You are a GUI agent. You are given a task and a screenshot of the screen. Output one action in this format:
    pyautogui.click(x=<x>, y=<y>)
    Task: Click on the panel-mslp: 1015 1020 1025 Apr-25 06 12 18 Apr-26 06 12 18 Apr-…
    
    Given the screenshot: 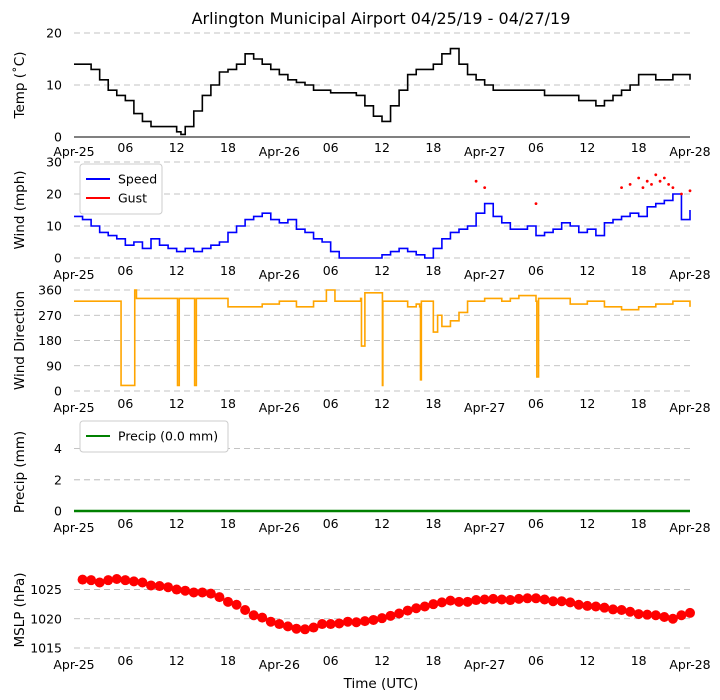 What is the action you would take?
    pyautogui.click(x=361, y=622)
    